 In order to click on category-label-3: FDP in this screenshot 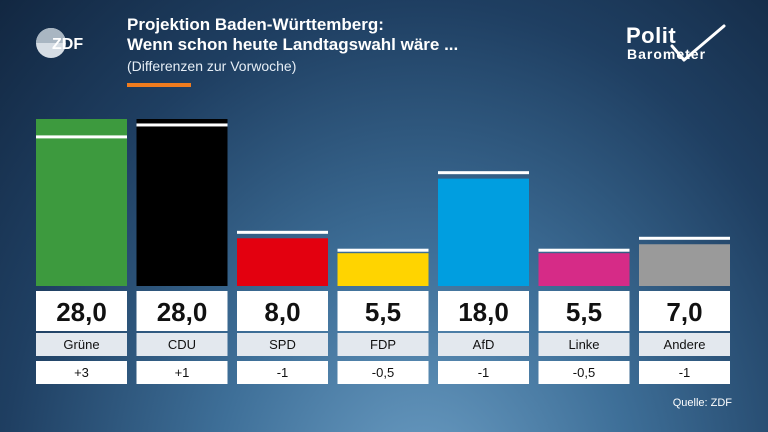, I will do `click(383, 344)`.